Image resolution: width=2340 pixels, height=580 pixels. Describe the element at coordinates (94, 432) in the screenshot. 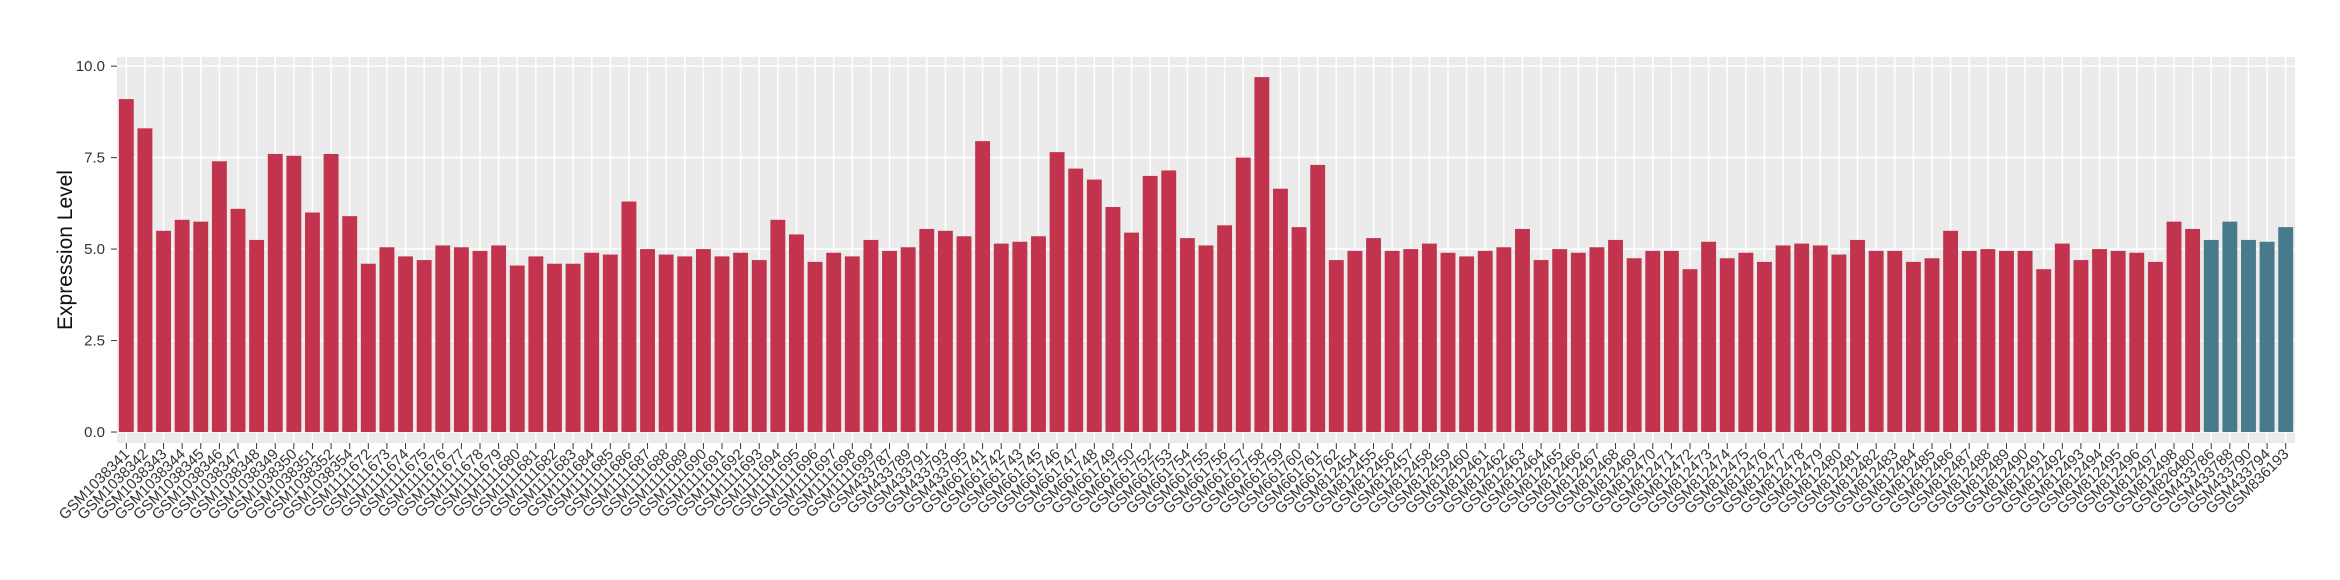

I see `y-tick-label: 0.0` at that location.